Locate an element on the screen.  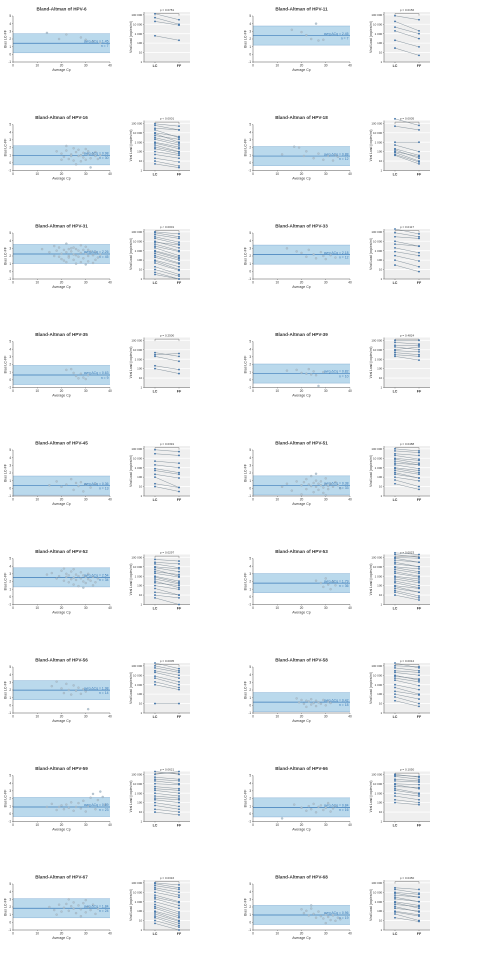
p-value-label: p = 0.0023 is located at coordinates (407, 553).